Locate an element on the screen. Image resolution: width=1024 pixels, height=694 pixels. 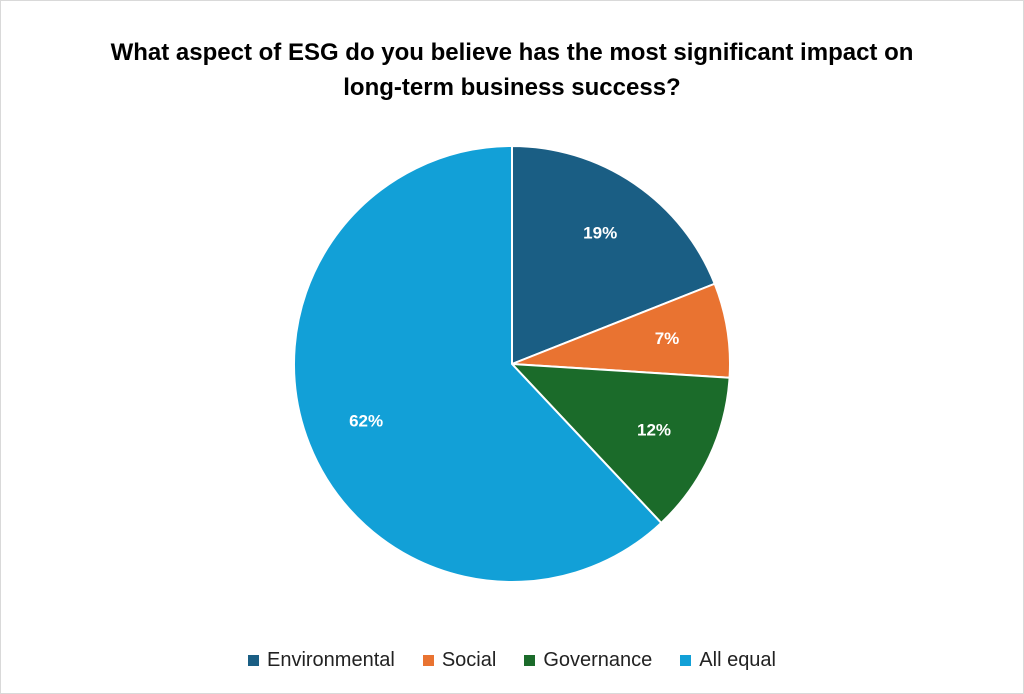
data-label-all-equal: 62% is located at coordinates (366, 420).